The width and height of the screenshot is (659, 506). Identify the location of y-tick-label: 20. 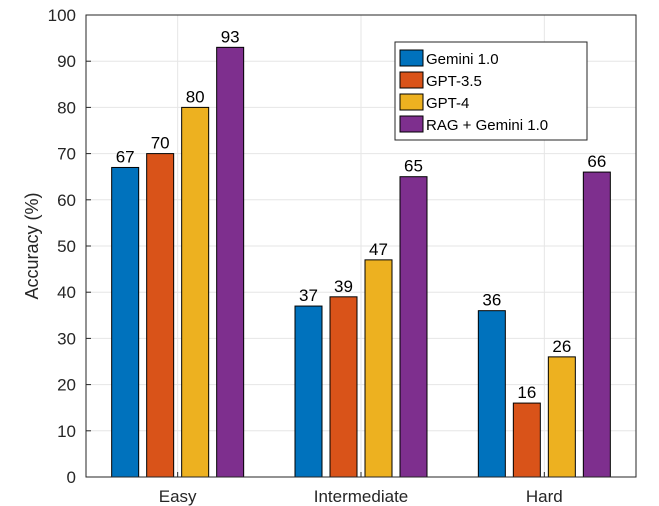
(66, 385).